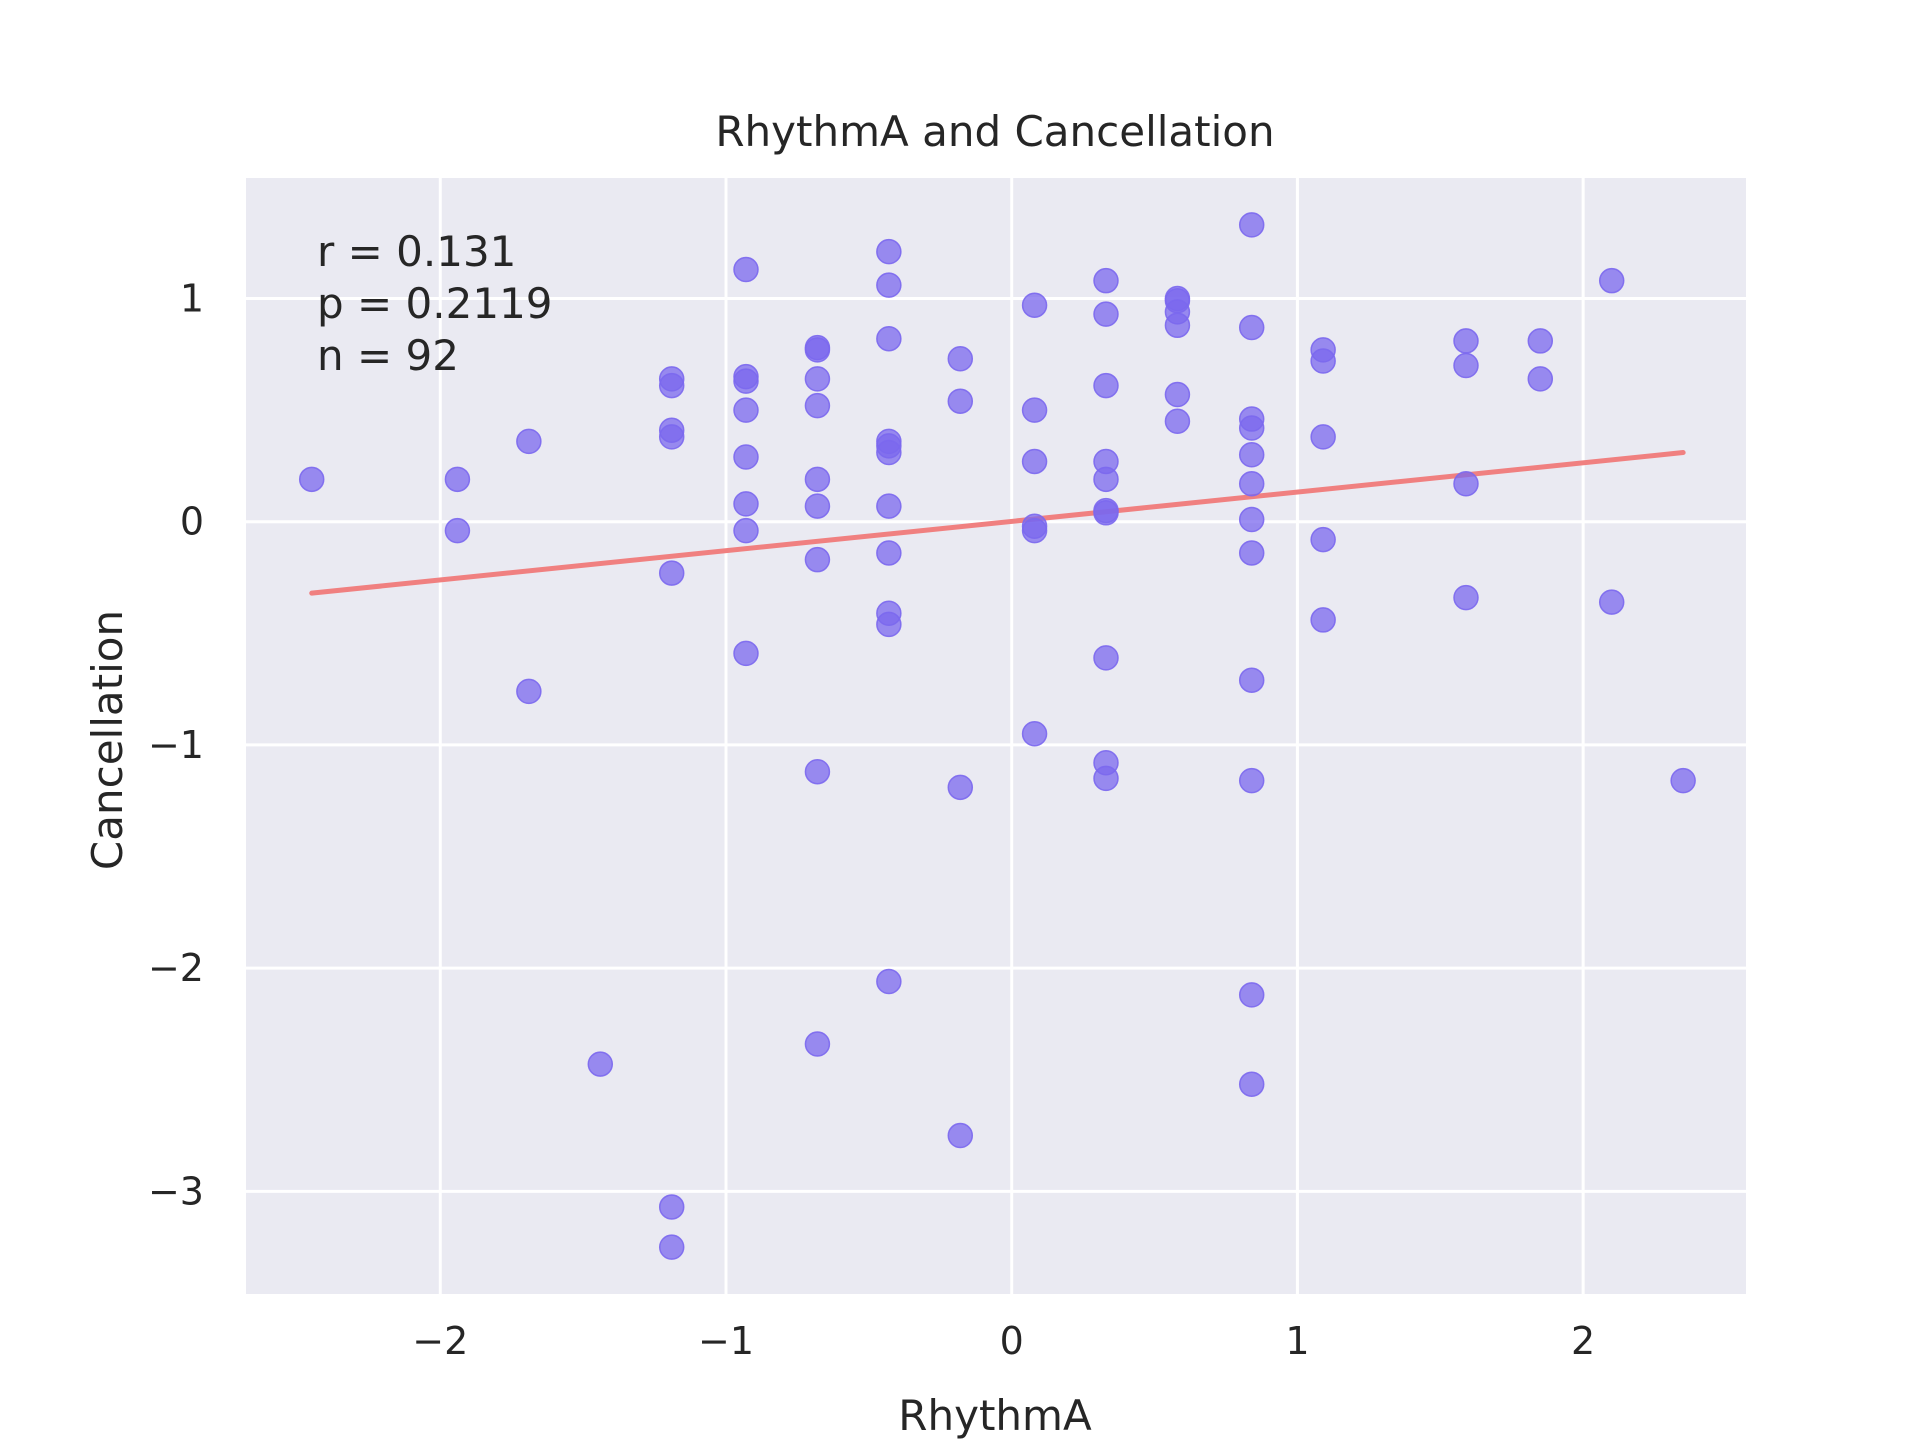 The image size is (1920, 1440). What do you see at coordinates (176, 968) in the screenshot?
I see `y-tick-label: −2` at bounding box center [176, 968].